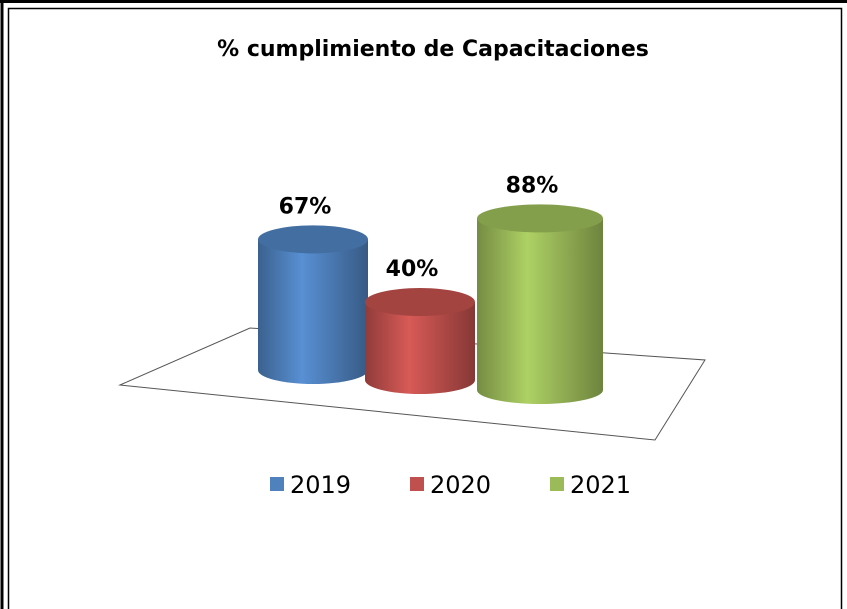 The height and width of the screenshot is (609, 847). I want to click on legend-label: 2021, so click(600, 485).